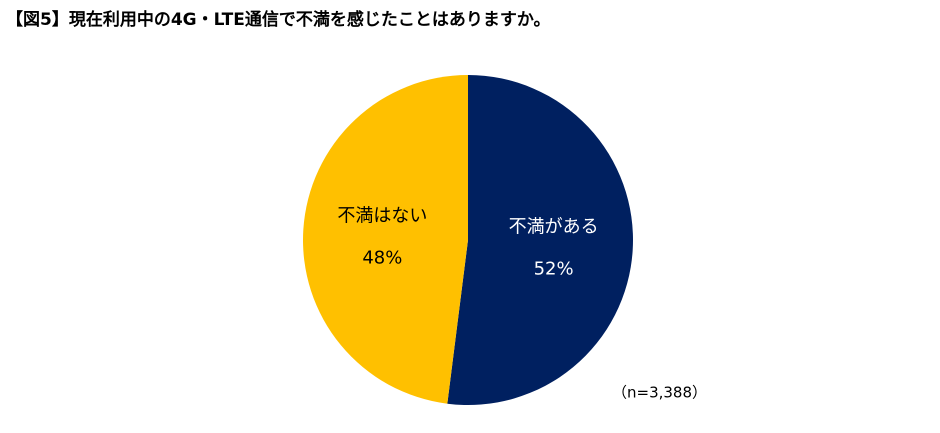 This screenshot has height=433, width=940. Describe the element at coordinates (385, 239) in the screenshot. I see `pie-slice` at that location.